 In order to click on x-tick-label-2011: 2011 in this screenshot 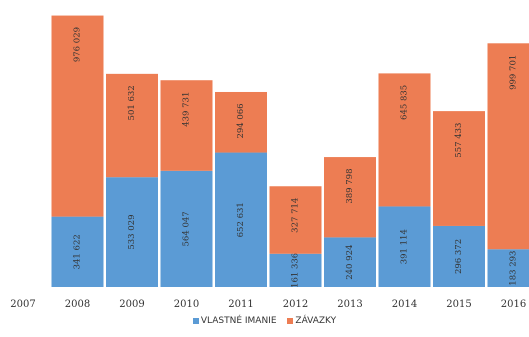, I will do `click(240, 304)`.